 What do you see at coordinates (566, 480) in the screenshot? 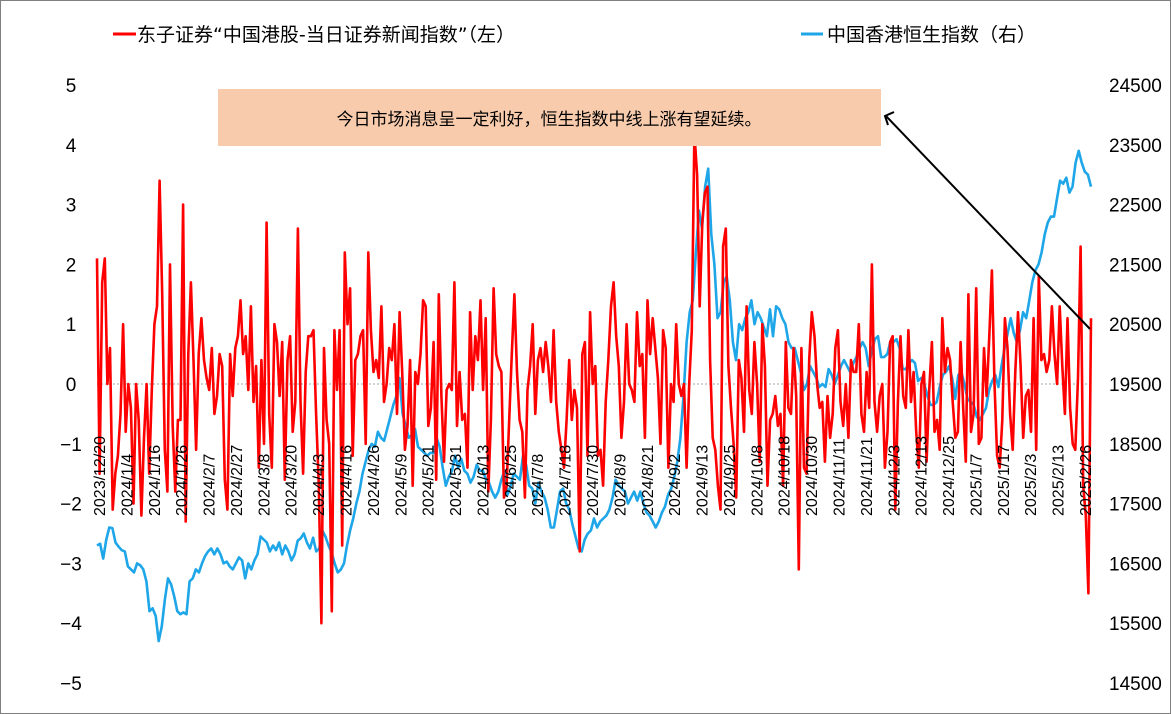
I see `x-tick-label: 2024/7/18` at bounding box center [566, 480].